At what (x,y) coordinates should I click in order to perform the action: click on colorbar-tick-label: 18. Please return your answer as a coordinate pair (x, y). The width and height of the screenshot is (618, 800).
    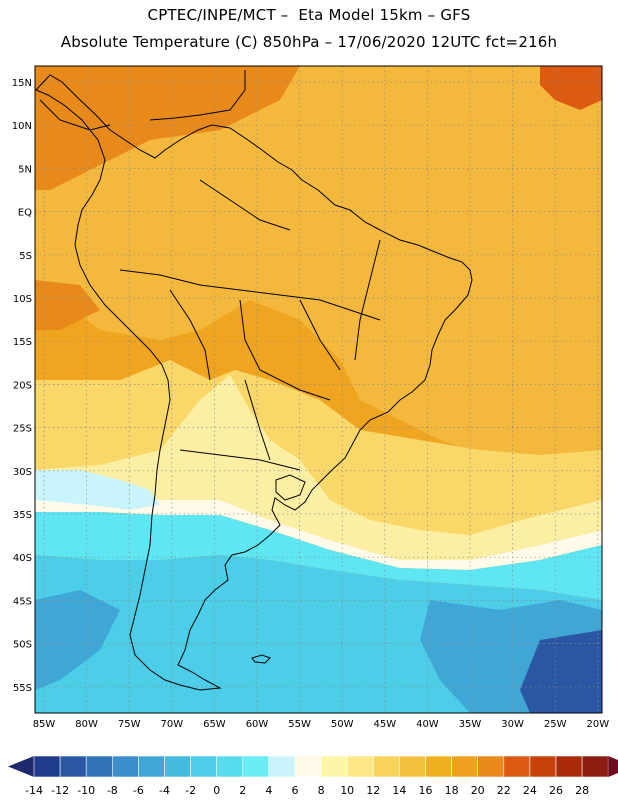
    Looking at the image, I should click on (452, 790).